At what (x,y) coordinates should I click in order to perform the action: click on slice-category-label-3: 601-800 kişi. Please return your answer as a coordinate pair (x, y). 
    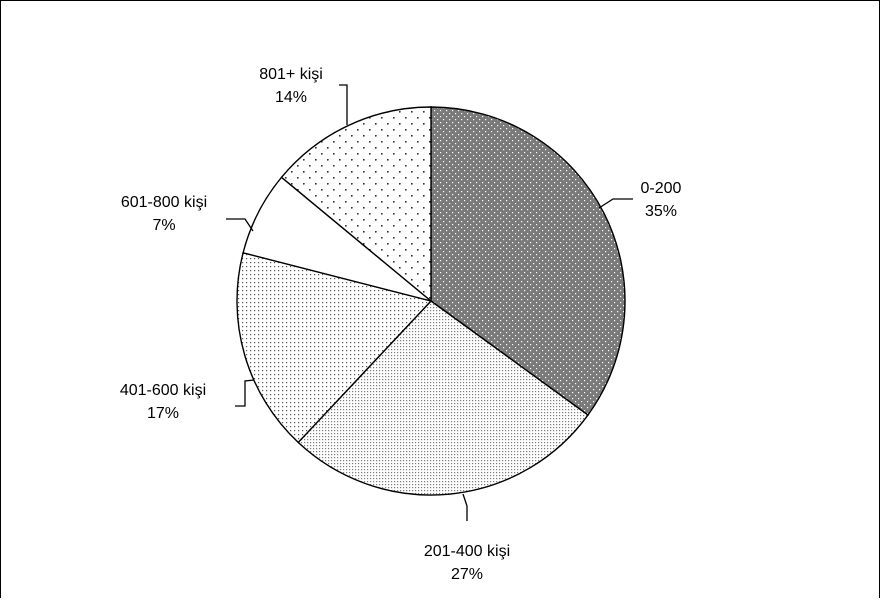
    Looking at the image, I should click on (164, 202).